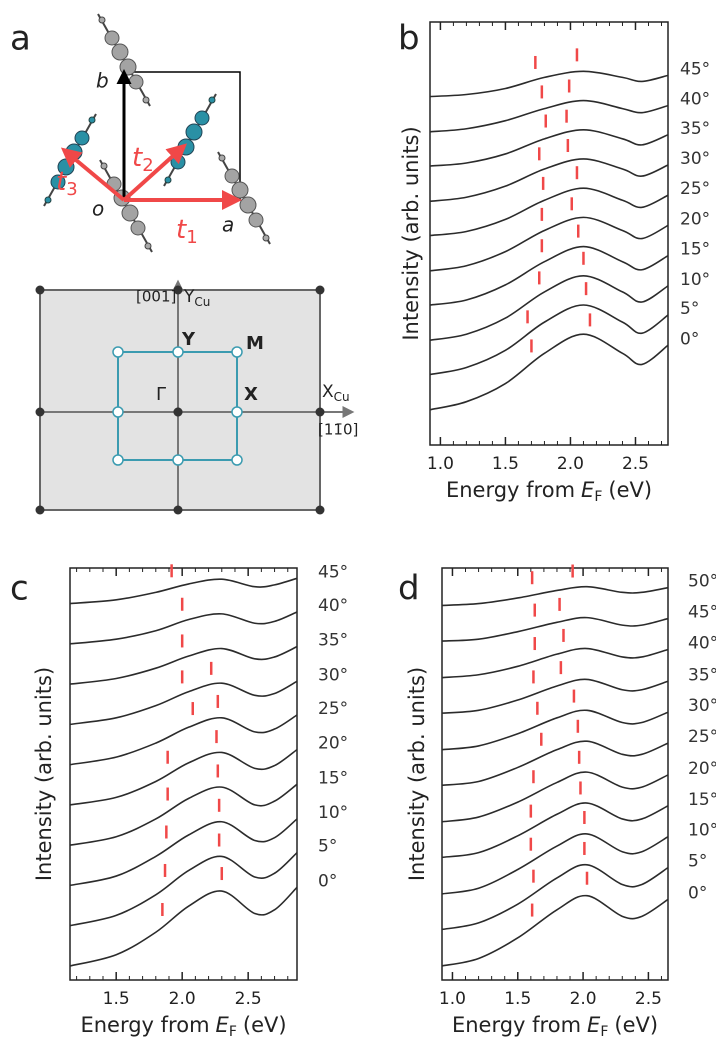  What do you see at coordinates (333, 606) in the screenshot?
I see `angle-label: 40°` at bounding box center [333, 606].